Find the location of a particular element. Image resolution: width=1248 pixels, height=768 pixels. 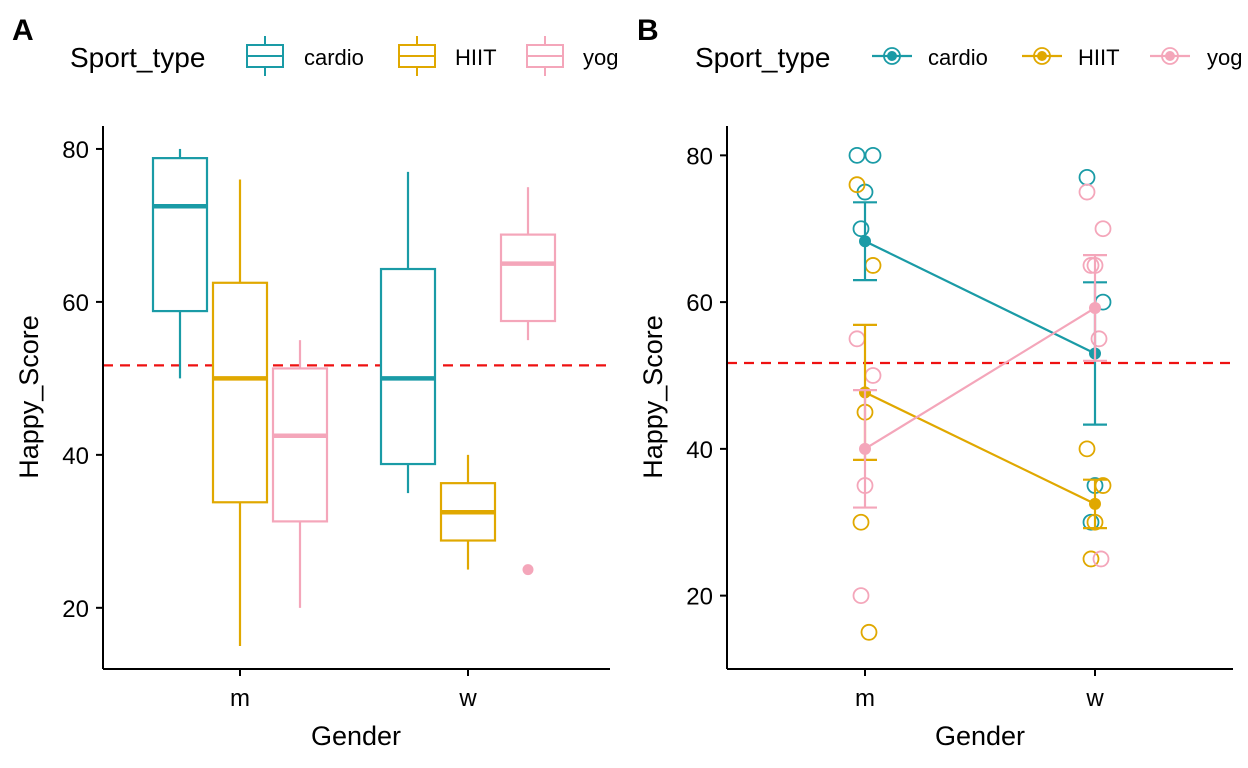

legend-key-box-cardio is located at coordinates (265, 56).